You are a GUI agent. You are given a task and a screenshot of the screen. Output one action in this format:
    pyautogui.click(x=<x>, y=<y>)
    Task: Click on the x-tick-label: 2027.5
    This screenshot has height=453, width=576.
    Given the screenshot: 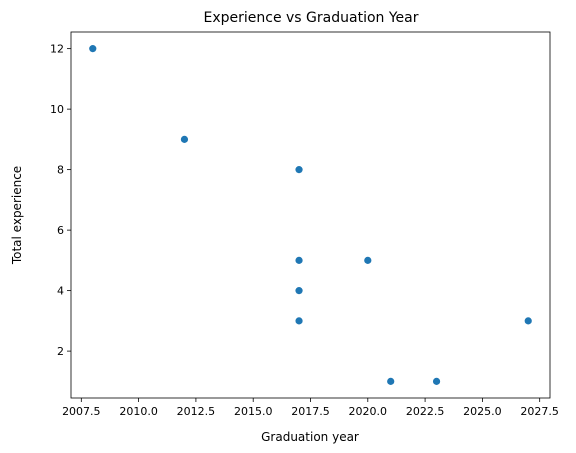 What is the action you would take?
    pyautogui.click(x=539, y=411)
    